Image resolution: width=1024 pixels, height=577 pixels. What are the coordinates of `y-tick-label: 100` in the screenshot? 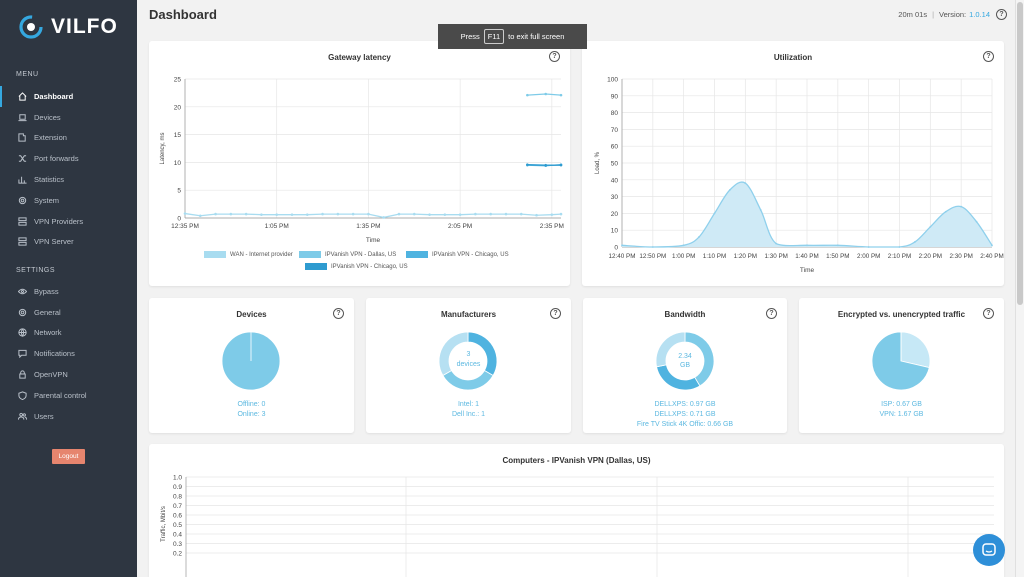 It's located at (612, 80).